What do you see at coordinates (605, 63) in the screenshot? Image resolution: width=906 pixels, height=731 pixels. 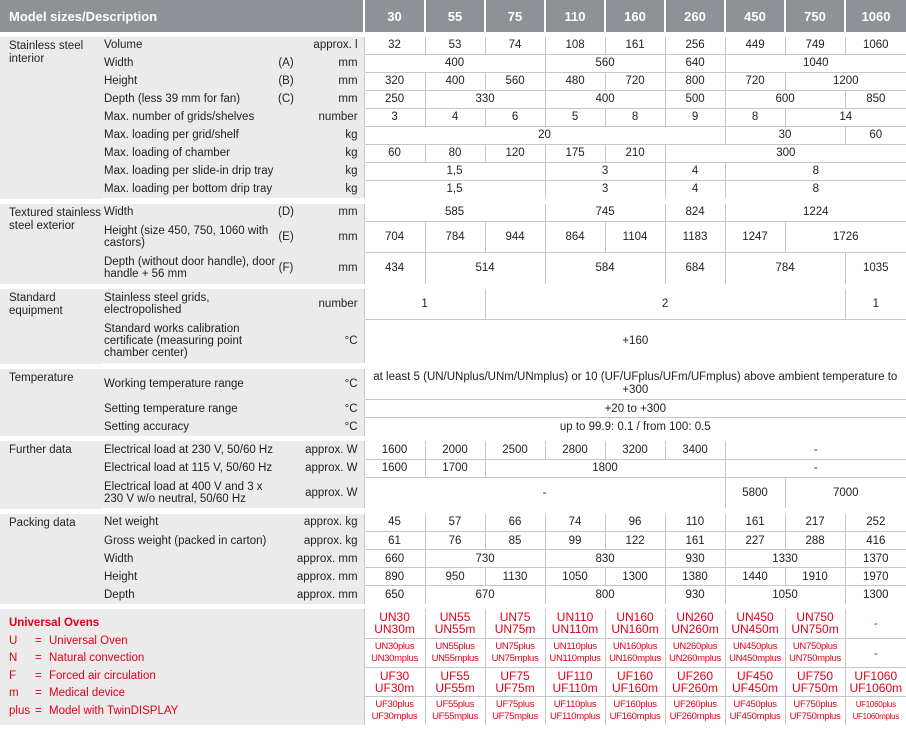 I see `cell: 560` at bounding box center [605, 63].